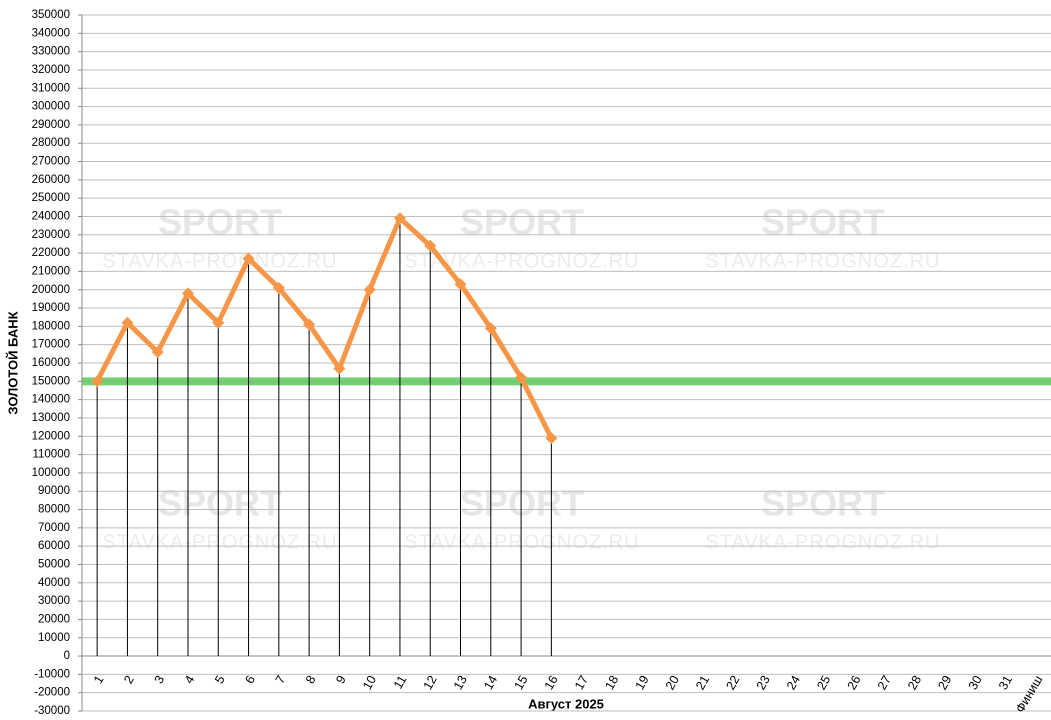 This screenshot has width=1051, height=720. What do you see at coordinates (129, 679) in the screenshot?
I see `x-tick-label: 2` at bounding box center [129, 679].